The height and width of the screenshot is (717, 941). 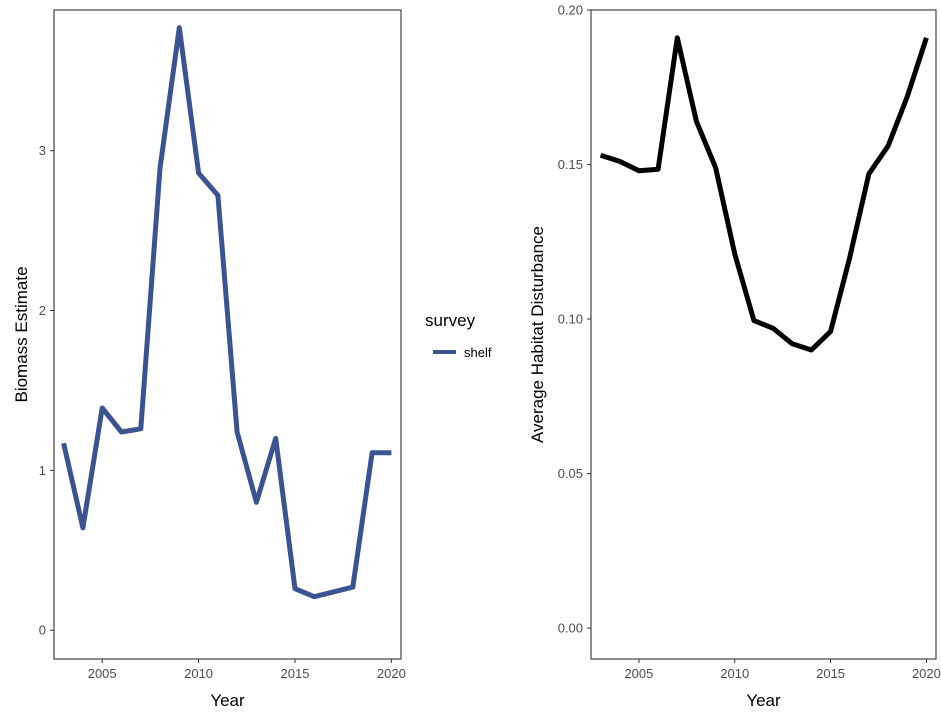 What do you see at coordinates (458, 335) in the screenshot?
I see `legend: survey shelf` at bounding box center [458, 335].